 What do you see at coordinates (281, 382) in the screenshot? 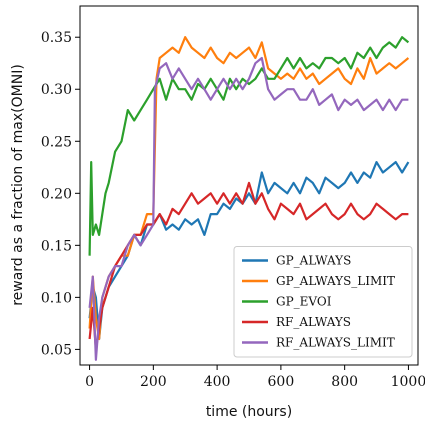
I see `x-tick-label: 600` at bounding box center [281, 382].